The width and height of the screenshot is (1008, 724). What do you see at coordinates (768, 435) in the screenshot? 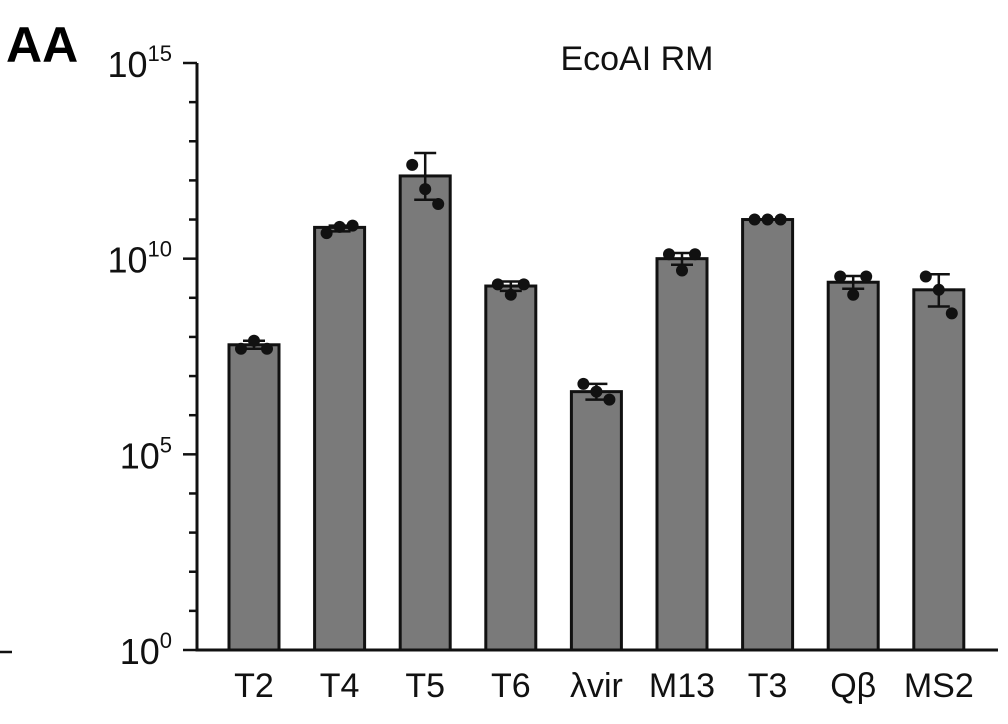
I see `bar-T3` at bounding box center [768, 435].